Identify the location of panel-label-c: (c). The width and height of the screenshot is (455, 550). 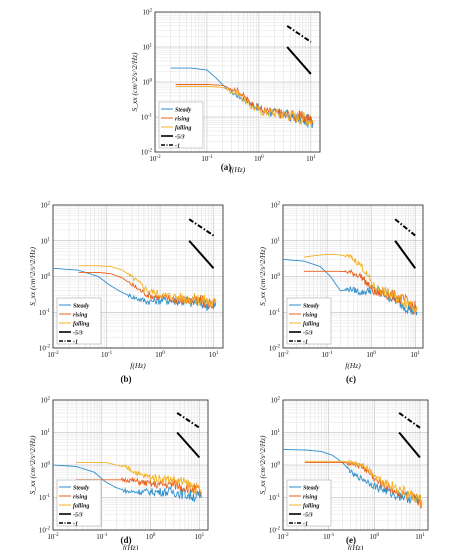
(351, 379).